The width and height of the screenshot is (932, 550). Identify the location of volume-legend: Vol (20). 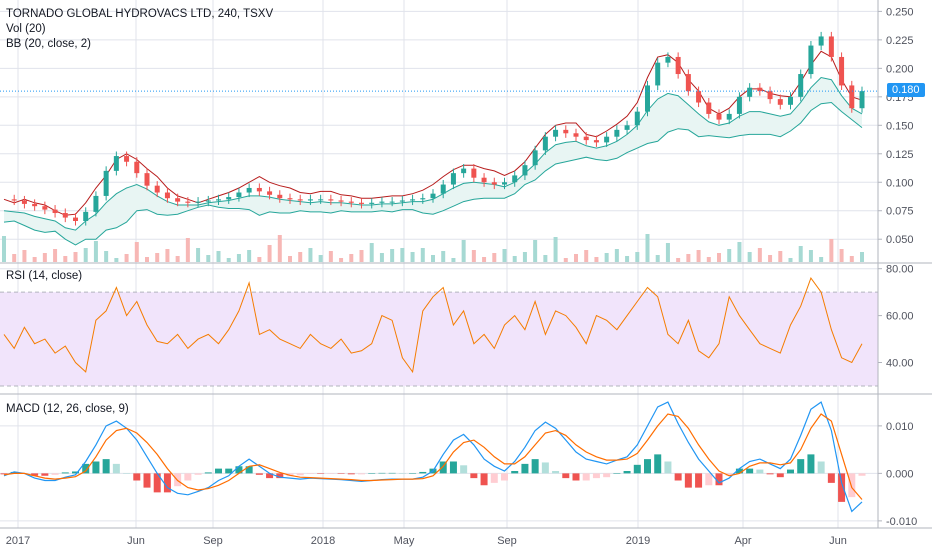
(26, 29).